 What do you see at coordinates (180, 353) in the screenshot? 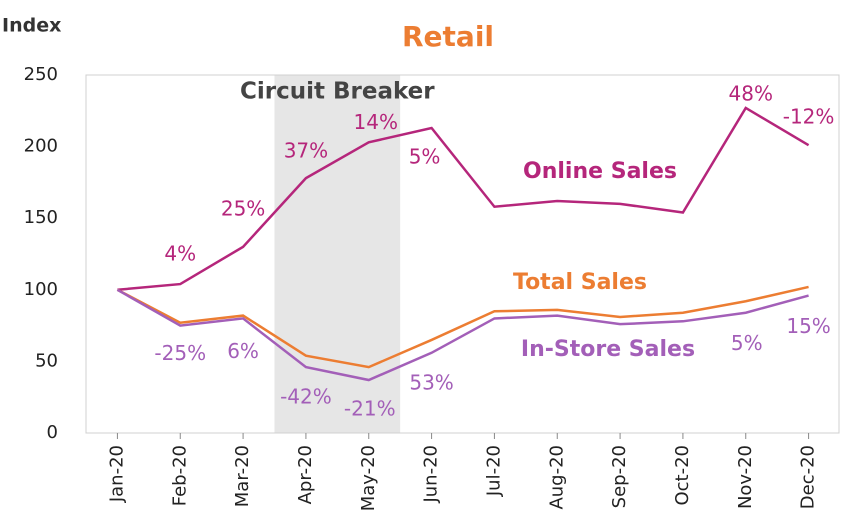
I see `annotation: -25%` at bounding box center [180, 353].